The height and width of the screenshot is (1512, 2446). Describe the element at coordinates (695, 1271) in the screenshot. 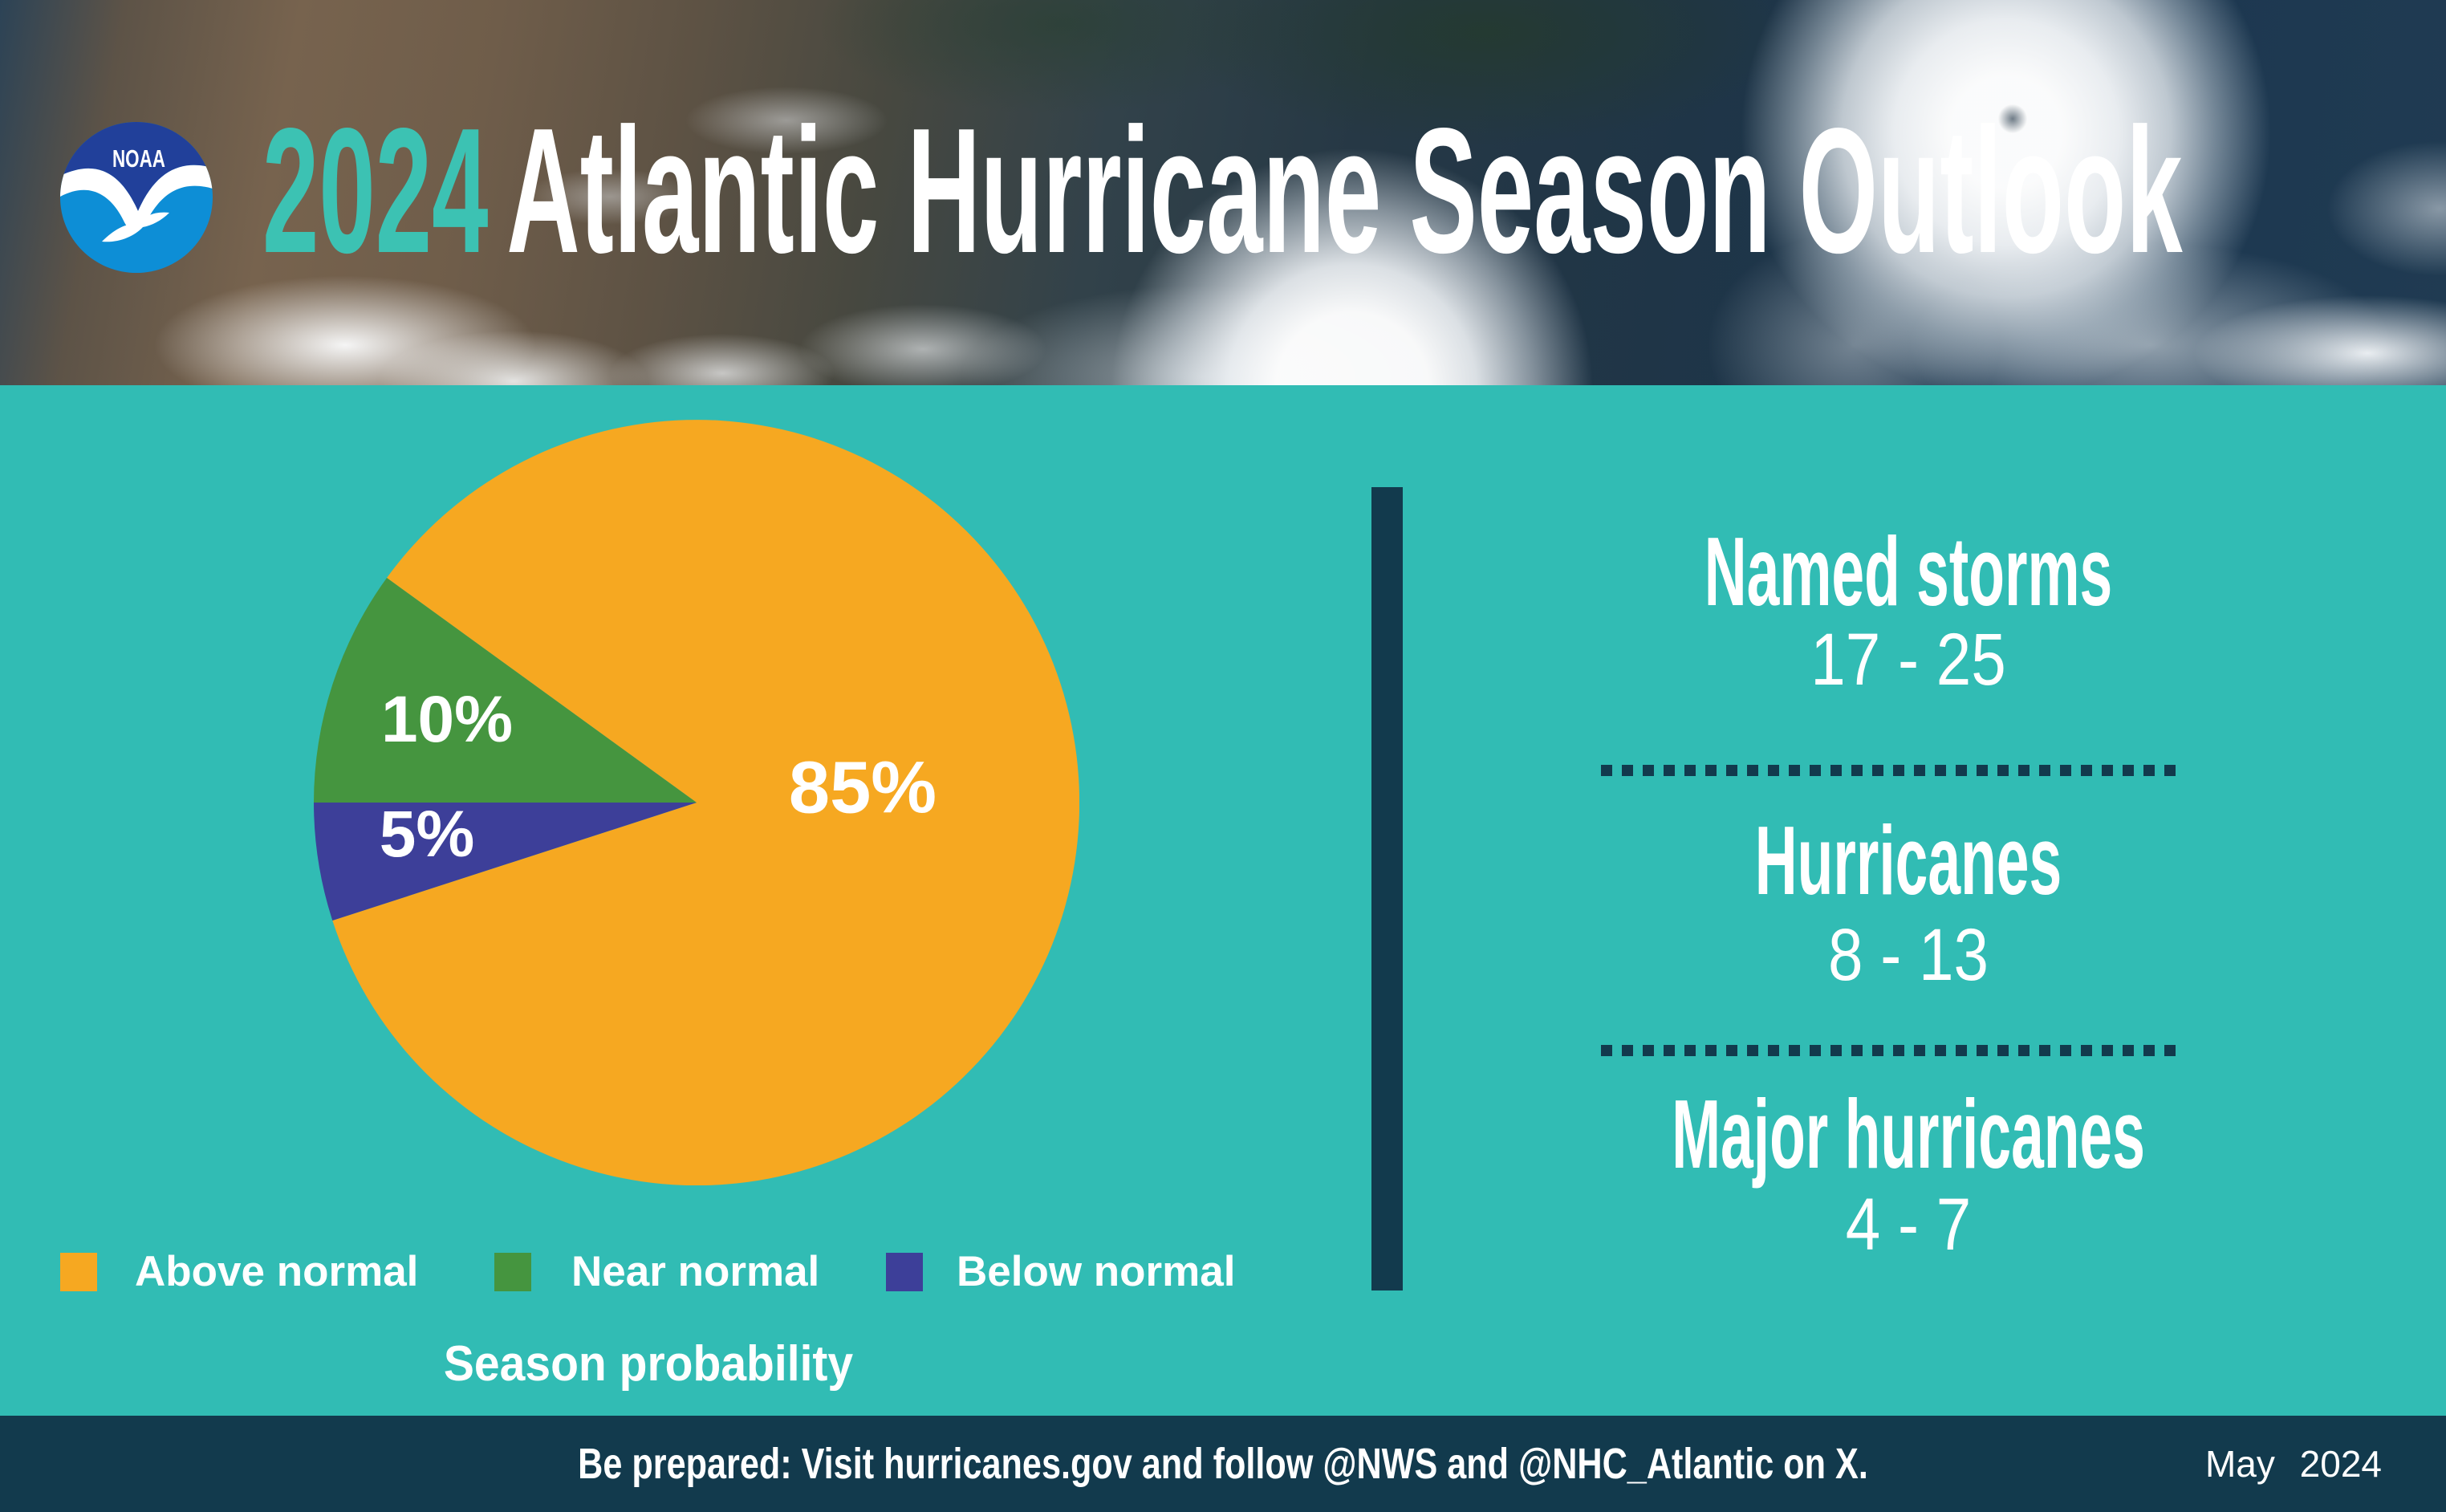

I see `legend-label-near-normal: Near normal` at that location.